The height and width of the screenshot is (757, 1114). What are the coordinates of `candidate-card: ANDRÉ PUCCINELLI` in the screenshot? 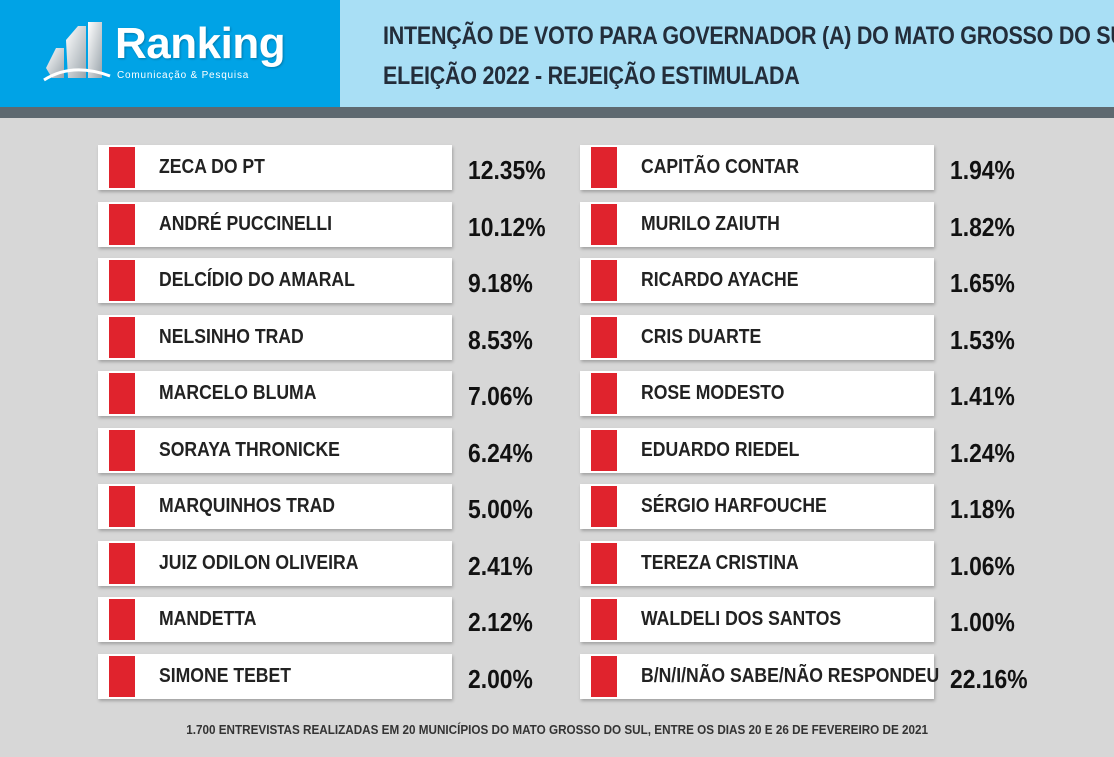 It's located at (275, 224).